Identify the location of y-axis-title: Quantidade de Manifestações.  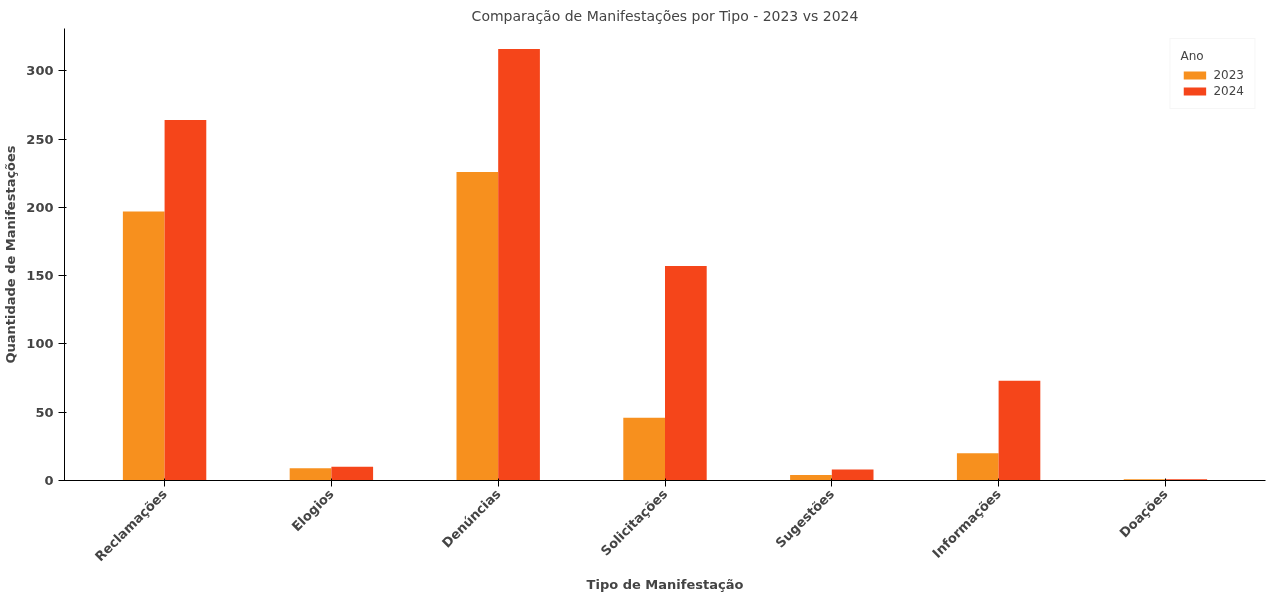
(11, 254).